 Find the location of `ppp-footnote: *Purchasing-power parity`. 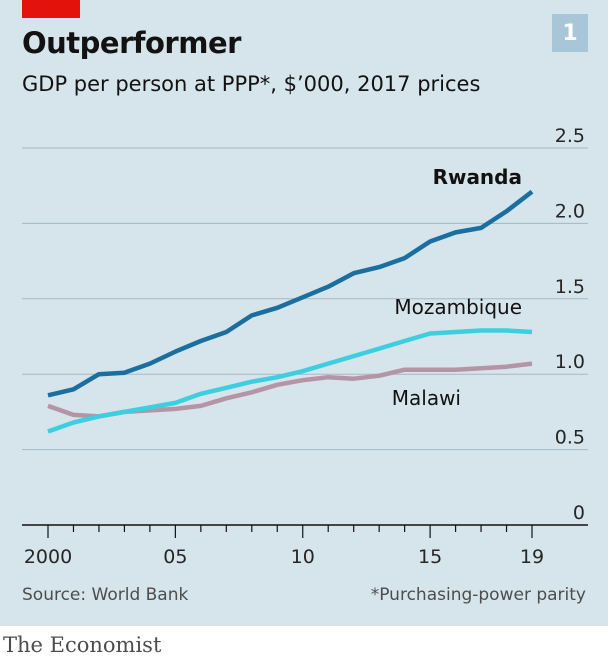

ppp-footnote: *Purchasing-power parity is located at coordinates (478, 595).